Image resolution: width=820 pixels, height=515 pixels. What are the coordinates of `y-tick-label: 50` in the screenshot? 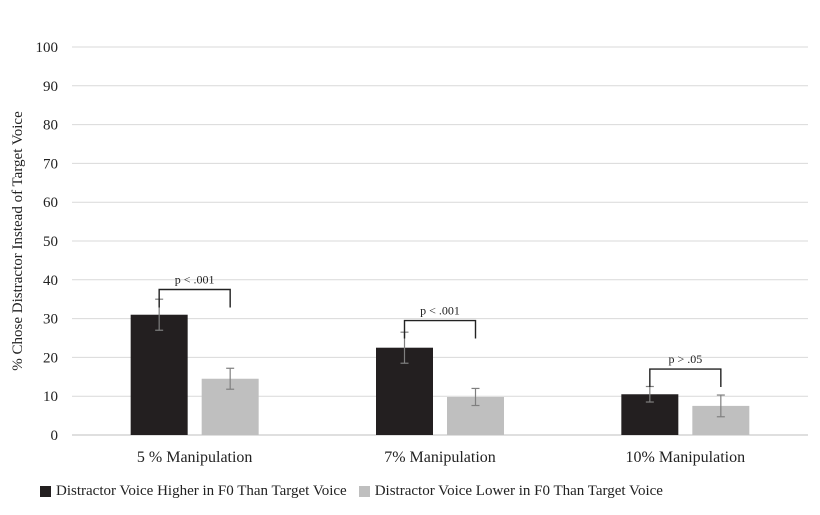 It's located at (50, 242).